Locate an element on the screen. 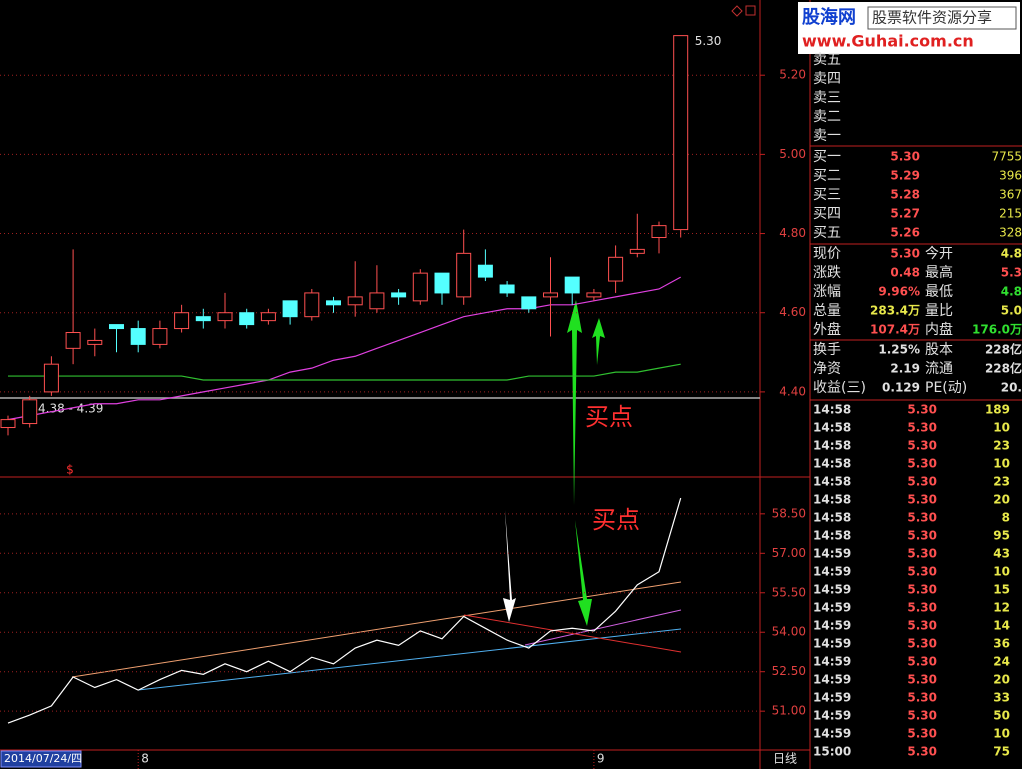 The width and height of the screenshot is (1022, 769). stat-label: 最高 is located at coordinates (939, 272).